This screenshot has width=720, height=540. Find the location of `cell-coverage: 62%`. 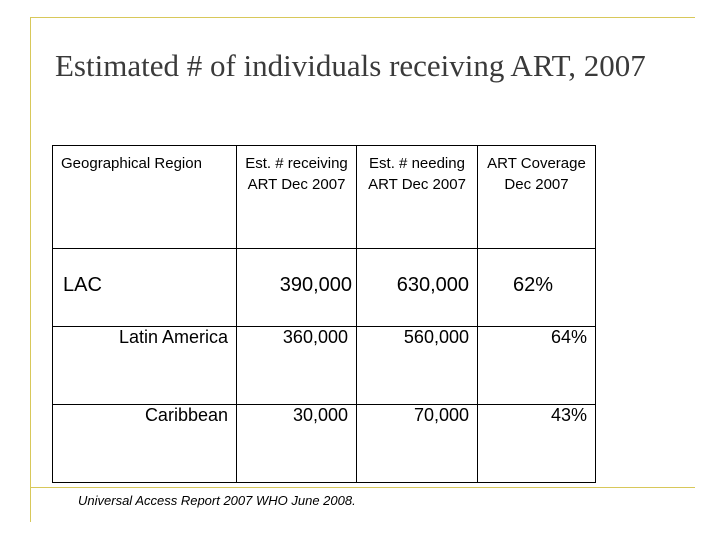

cell-coverage: 62% is located at coordinates (536, 287).